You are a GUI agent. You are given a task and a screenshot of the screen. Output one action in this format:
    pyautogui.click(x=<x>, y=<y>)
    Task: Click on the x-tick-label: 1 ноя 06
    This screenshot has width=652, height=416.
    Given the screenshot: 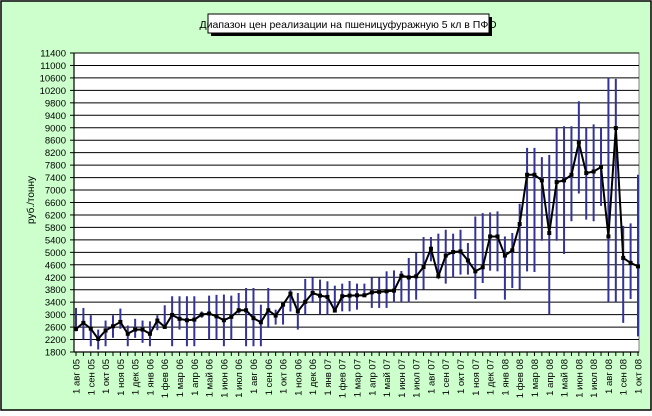 What is the action you would take?
    pyautogui.click(x=298, y=377)
    